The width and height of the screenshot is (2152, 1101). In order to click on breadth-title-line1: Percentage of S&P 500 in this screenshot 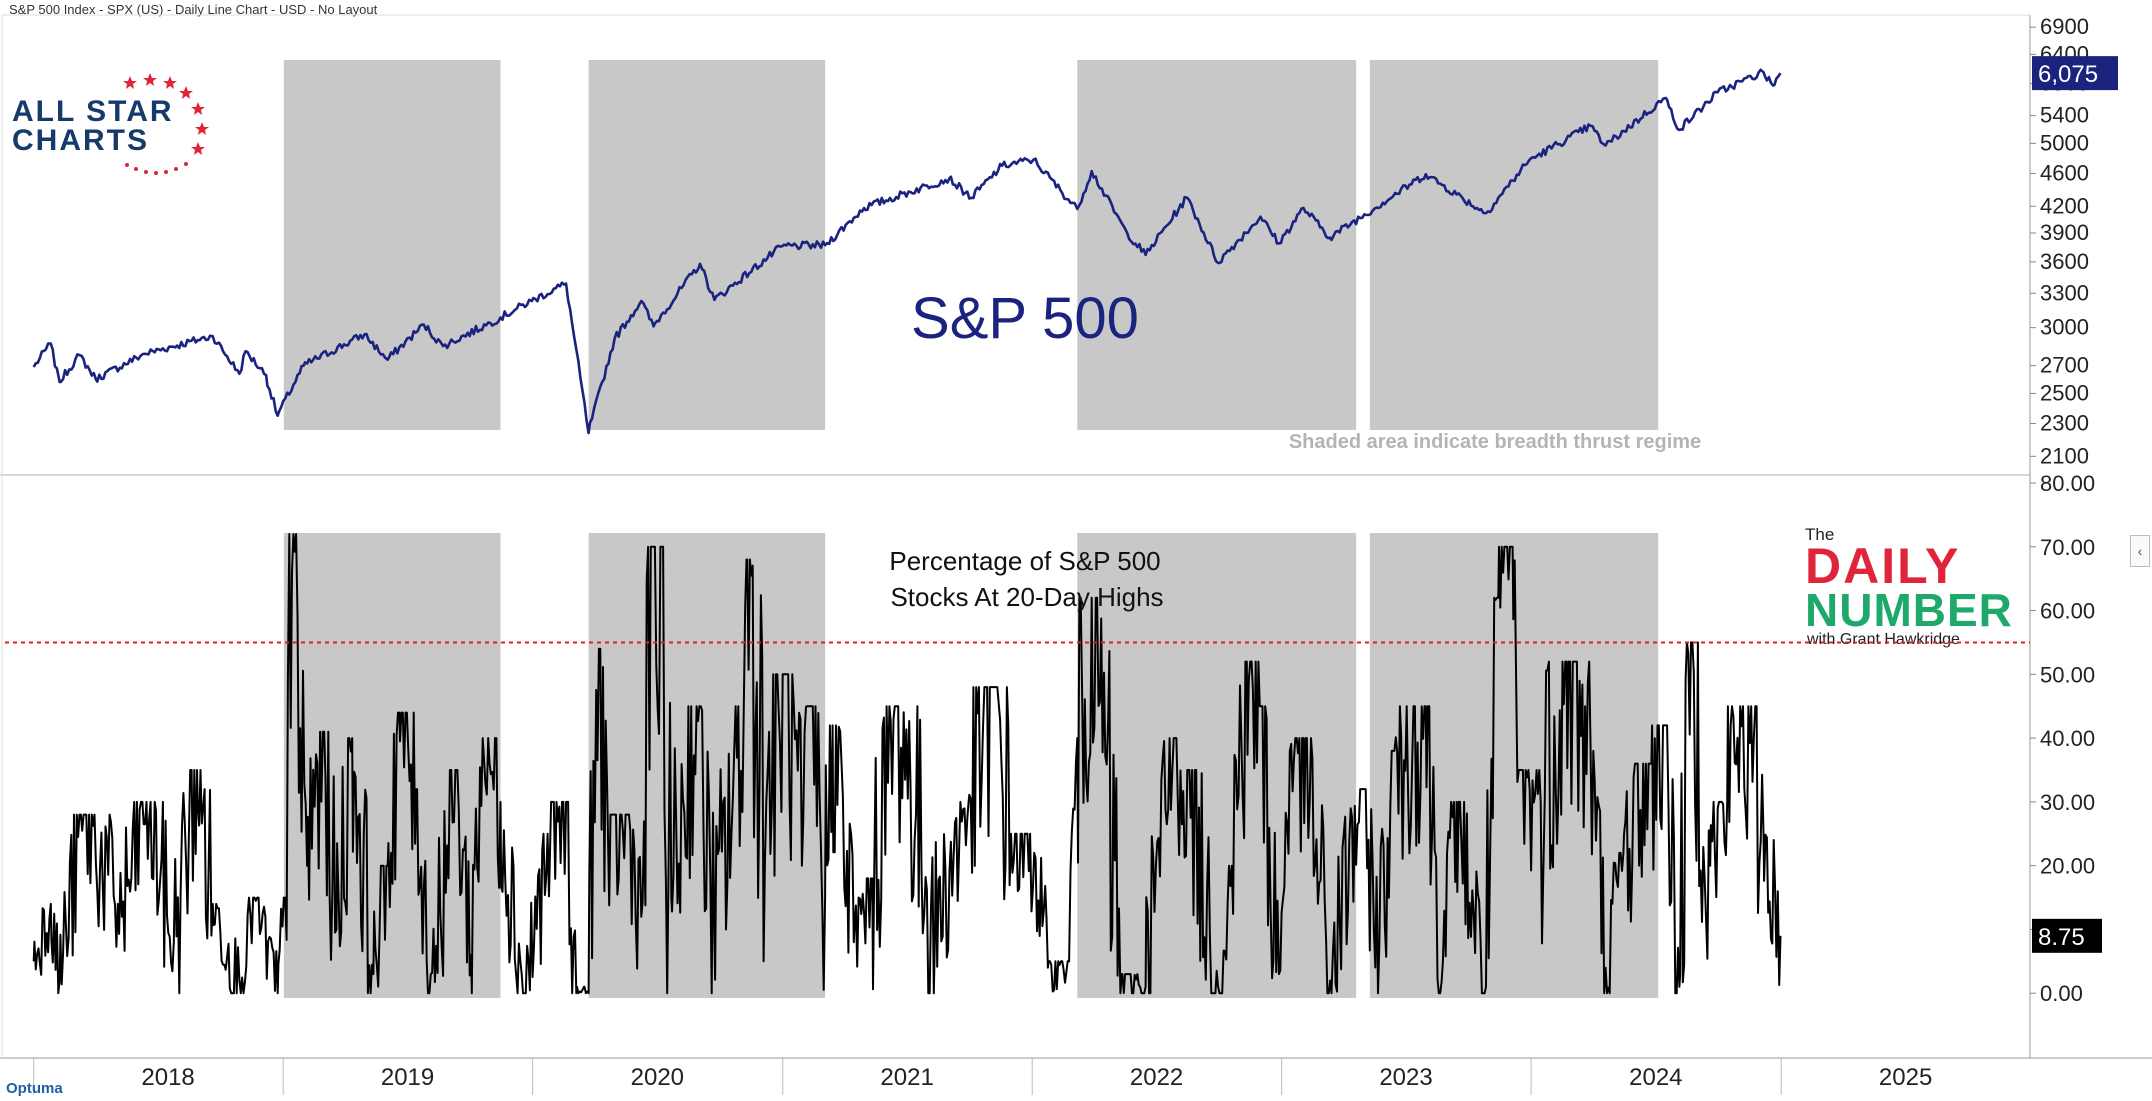, I will do `click(1024, 561)`.